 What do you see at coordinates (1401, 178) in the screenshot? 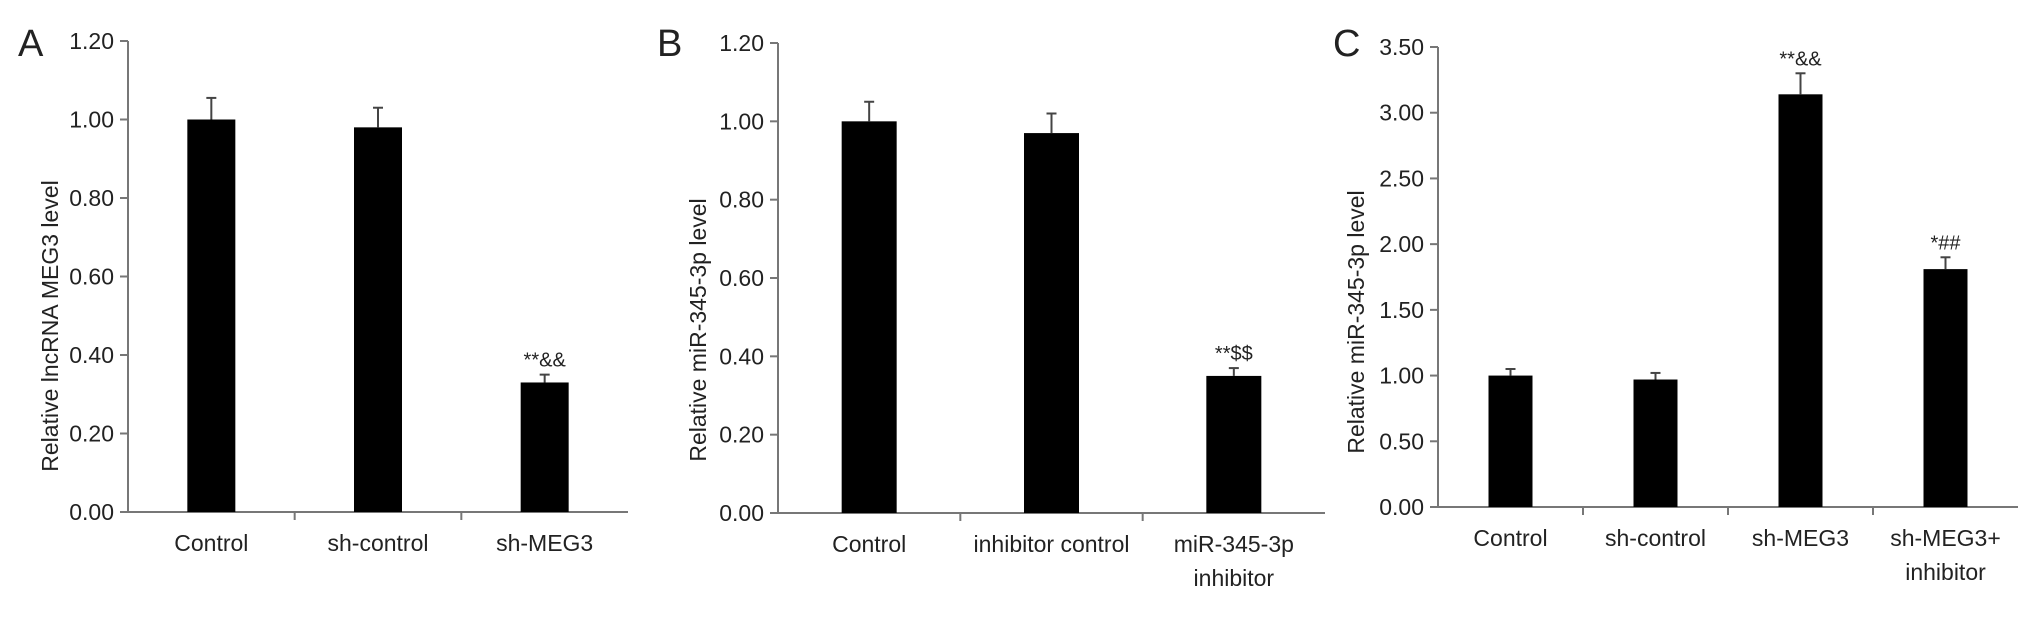
I see `y-tick-label: 2.50` at bounding box center [1401, 178].